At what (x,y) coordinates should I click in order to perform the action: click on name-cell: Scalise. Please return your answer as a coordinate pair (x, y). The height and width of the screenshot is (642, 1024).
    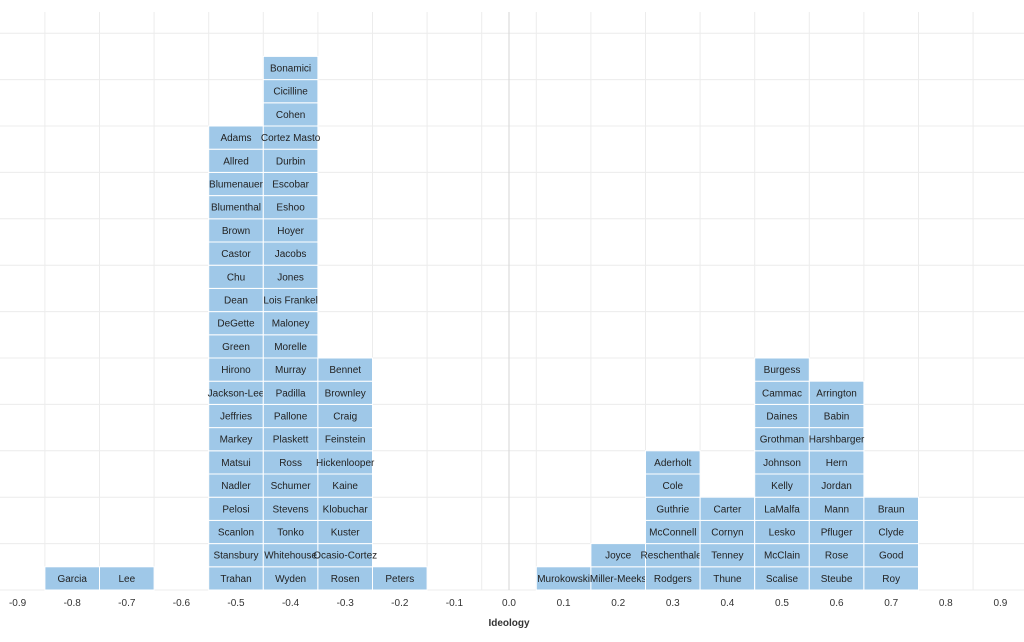
    Looking at the image, I should click on (782, 578).